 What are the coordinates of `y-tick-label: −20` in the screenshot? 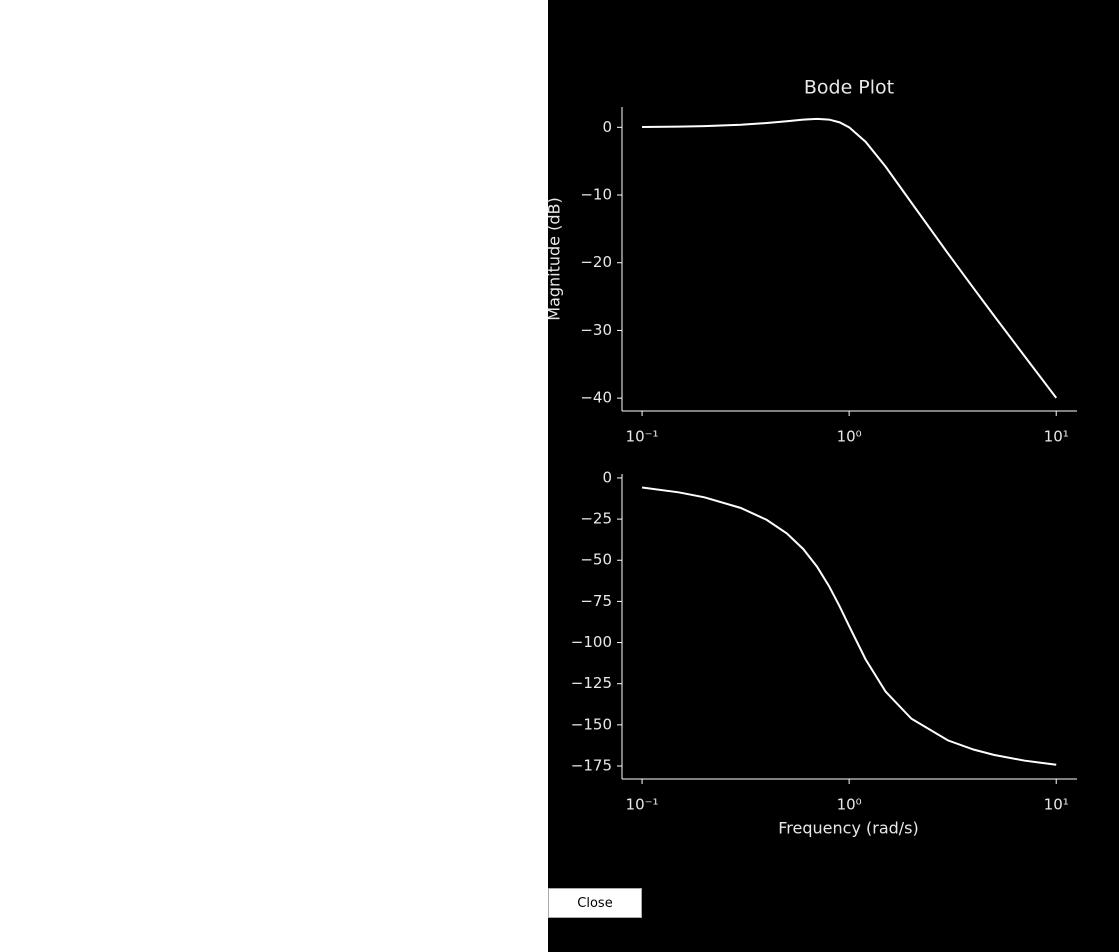 It's located at (596, 262).